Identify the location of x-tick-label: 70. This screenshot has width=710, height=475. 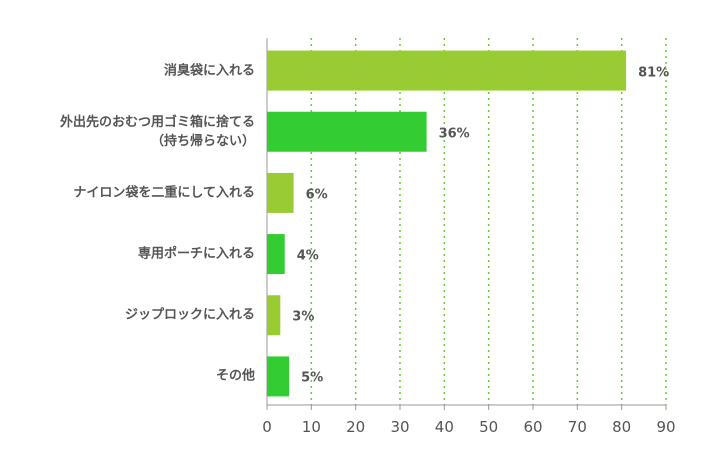
(577, 427).